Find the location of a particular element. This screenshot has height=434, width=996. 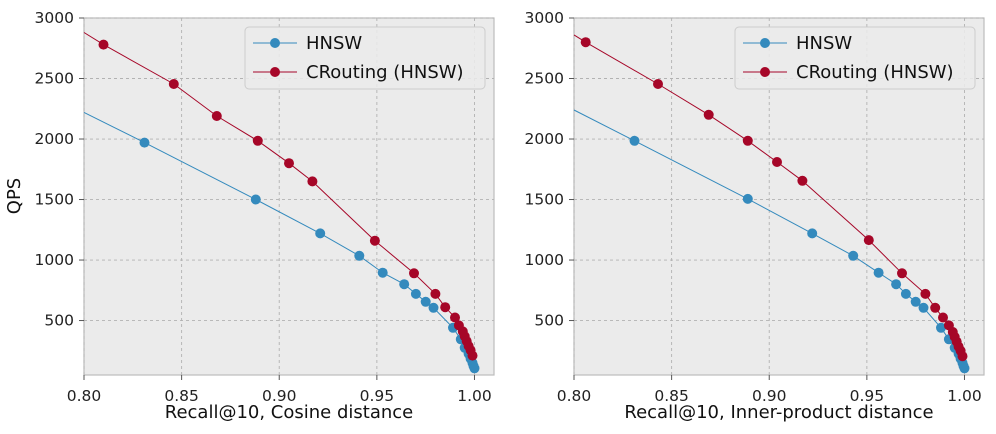

y-axis-label: QPS is located at coordinates (14, 196).